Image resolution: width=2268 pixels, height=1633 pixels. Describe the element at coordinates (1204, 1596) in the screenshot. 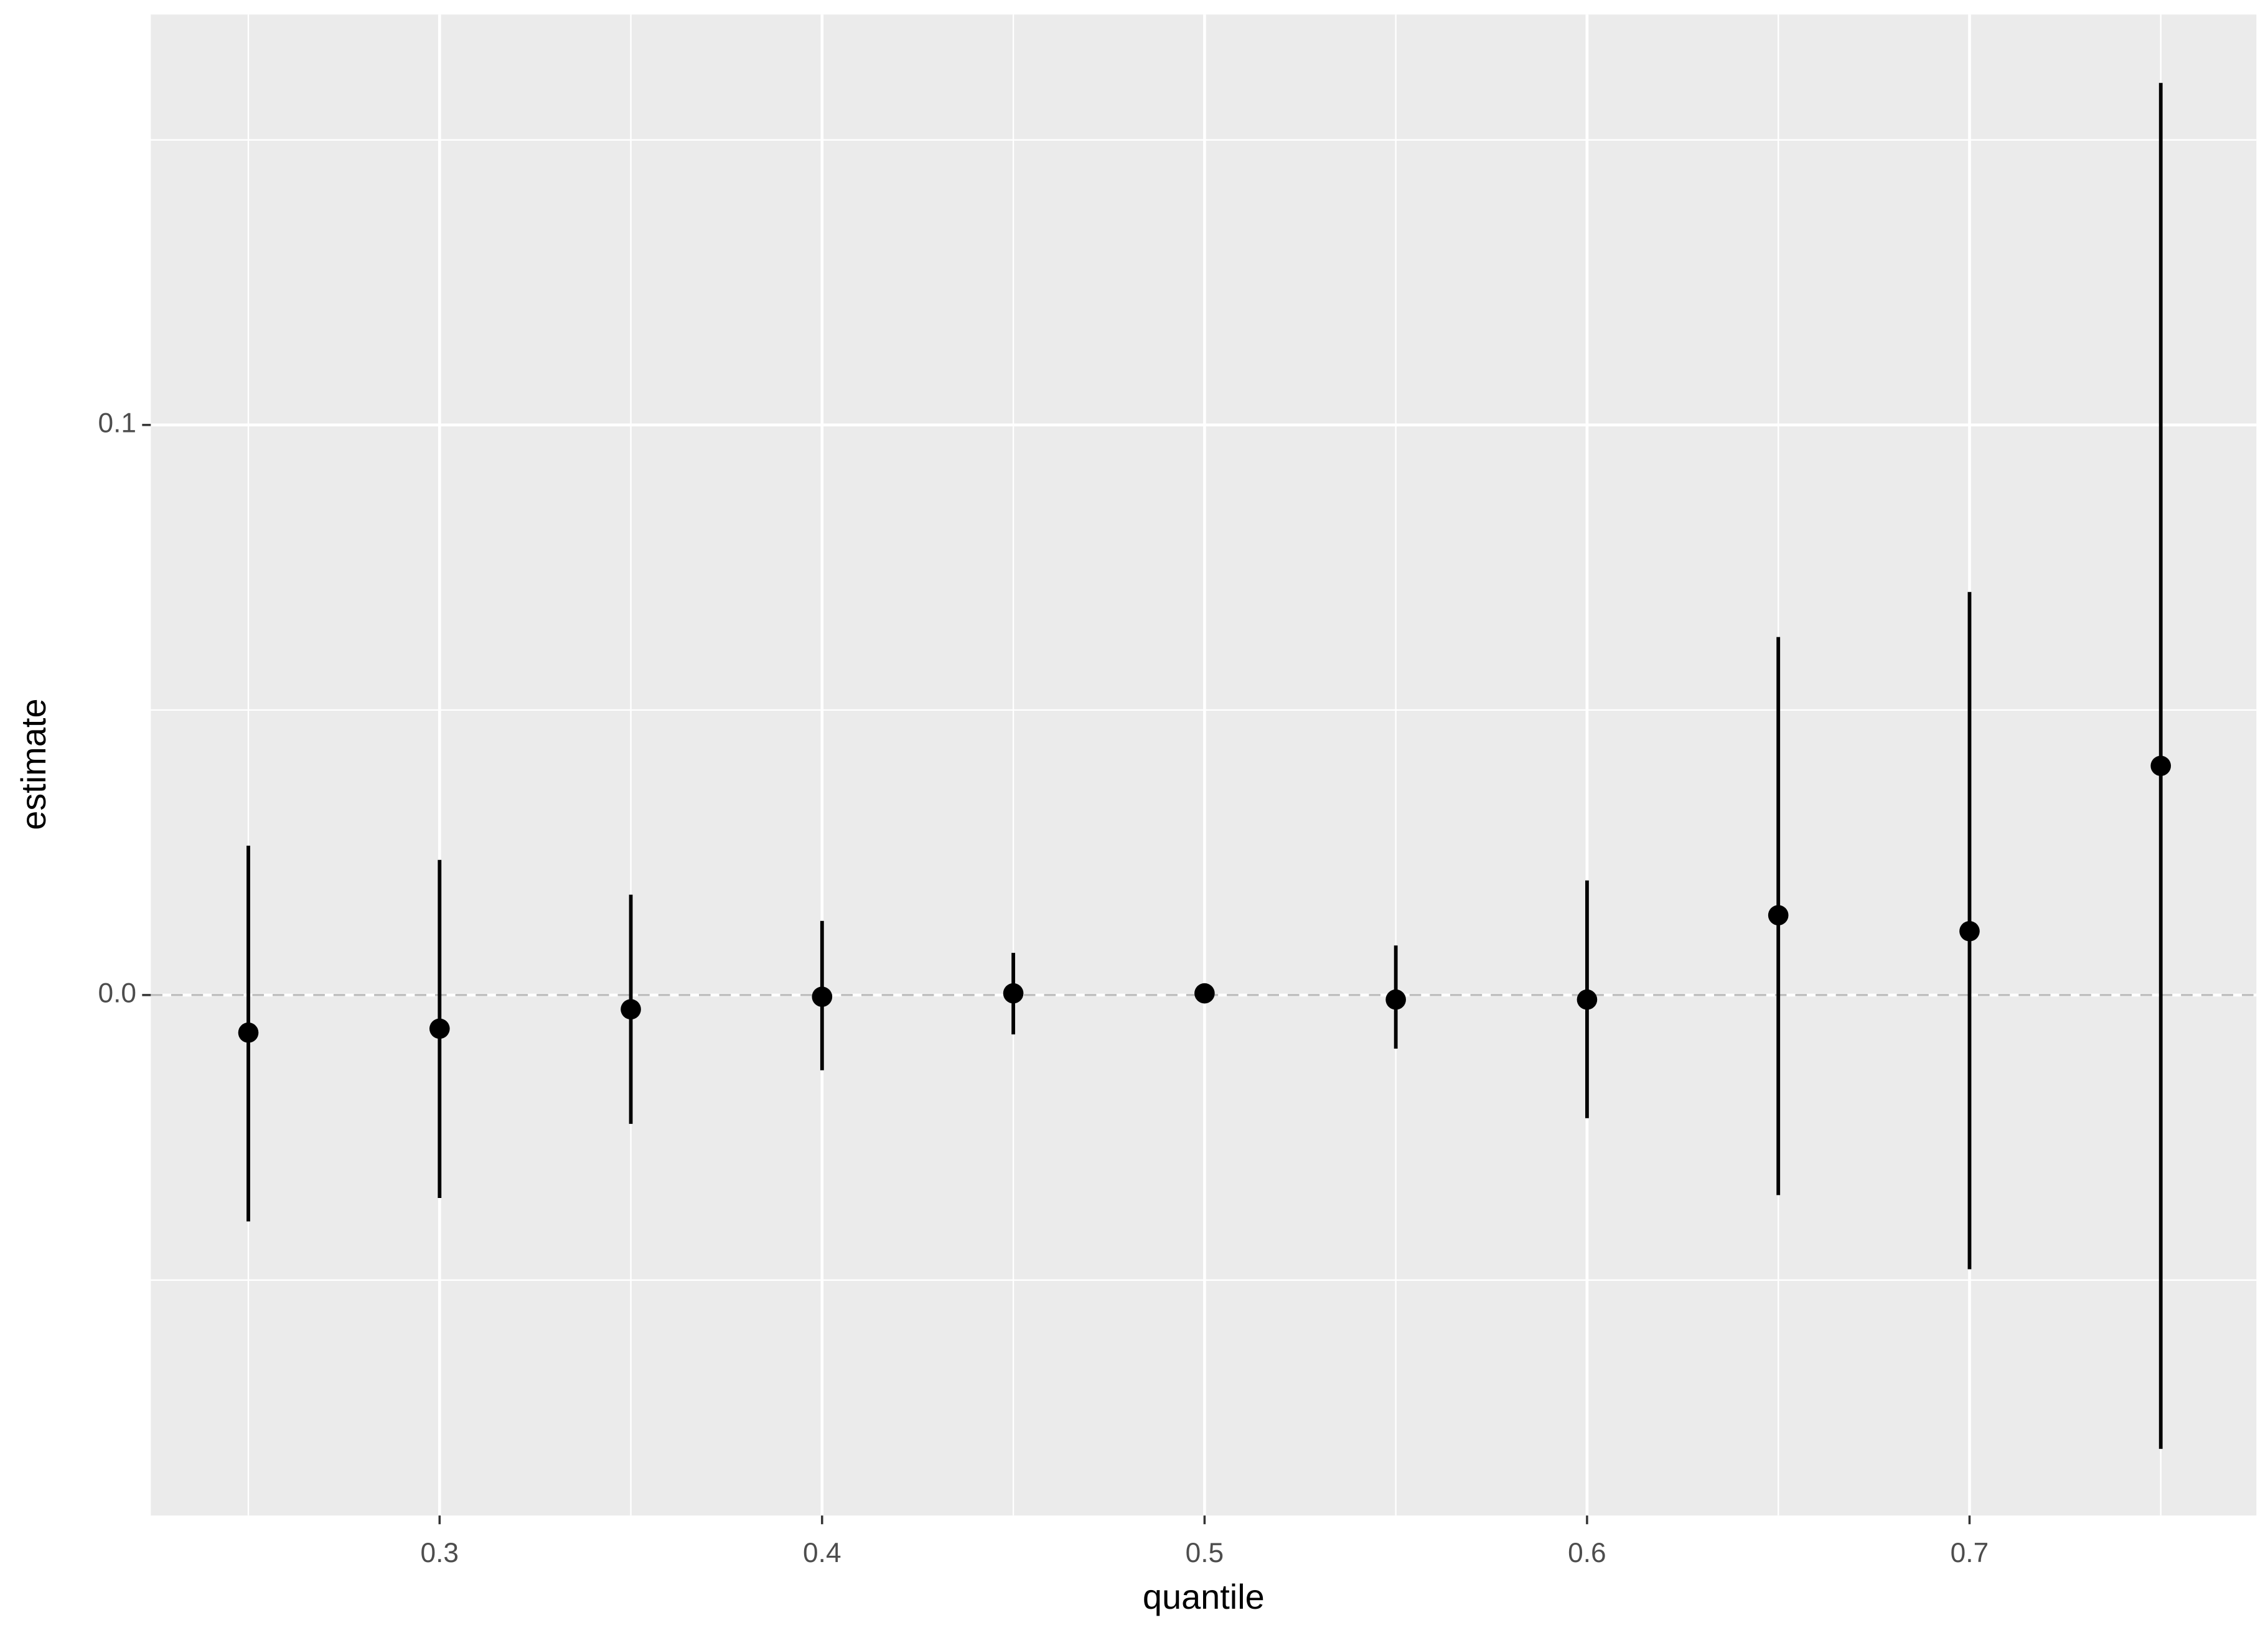

I see `x-axis-title: quantile` at that location.